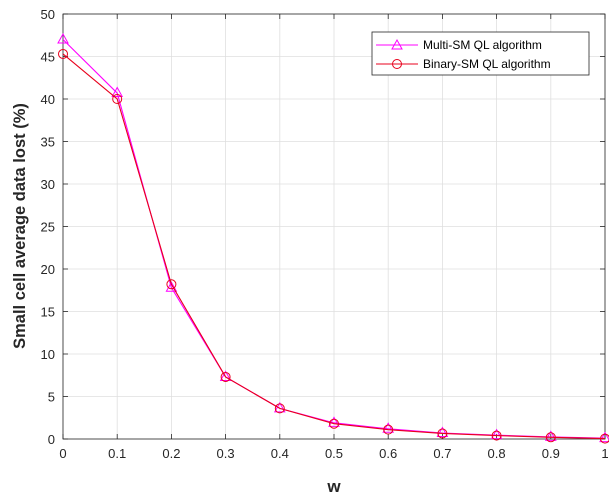 The width and height of the screenshot is (609, 498). I want to click on legend-marker-triangle, so click(397, 44).